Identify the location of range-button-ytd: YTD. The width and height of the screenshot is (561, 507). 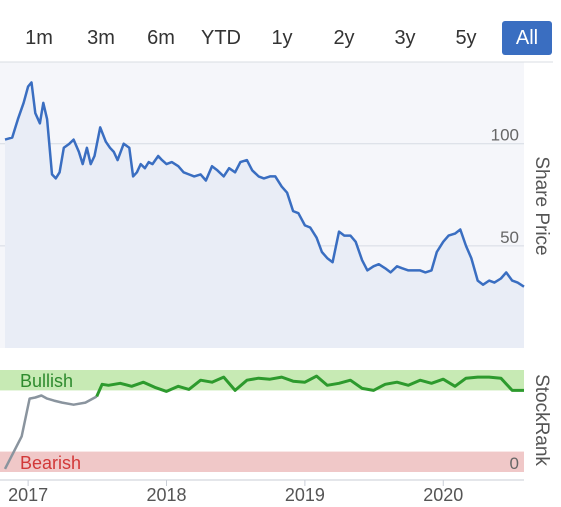
(221, 38).